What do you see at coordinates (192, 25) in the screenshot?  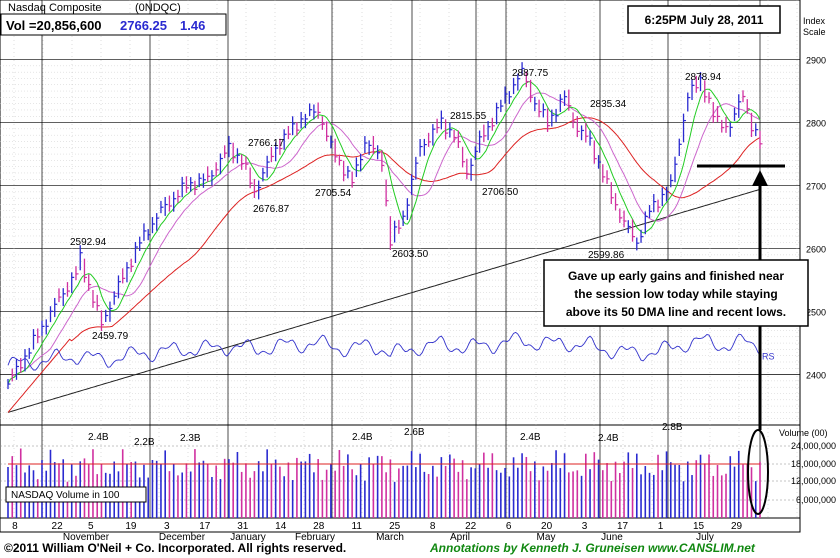 I see `change-readout: 1.46` at bounding box center [192, 25].